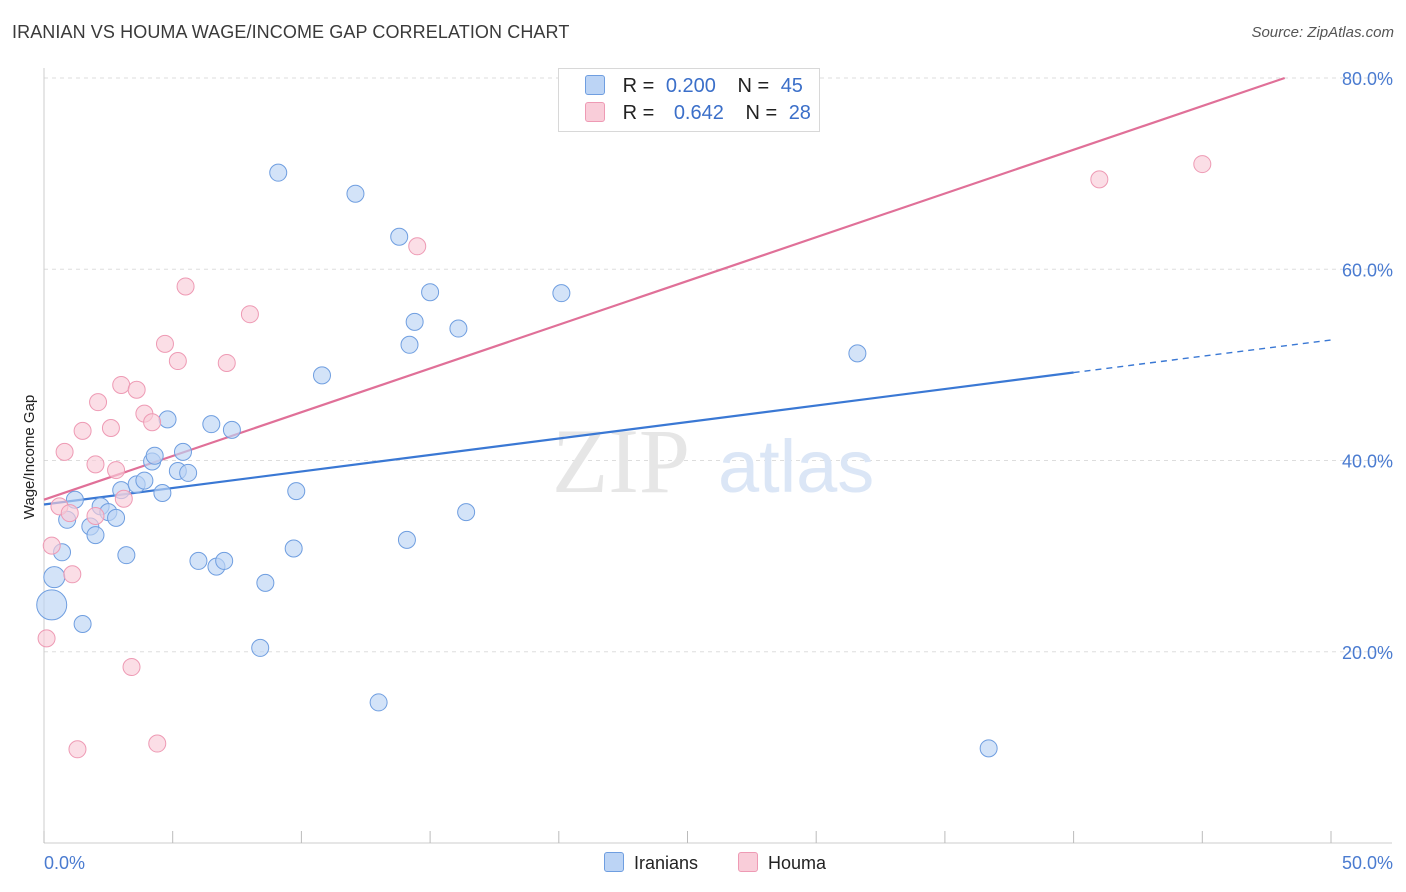 The image size is (1406, 892). Describe the element at coordinates (1367, 863) in the screenshot. I see `x-tick-label: 50.0%` at that location.